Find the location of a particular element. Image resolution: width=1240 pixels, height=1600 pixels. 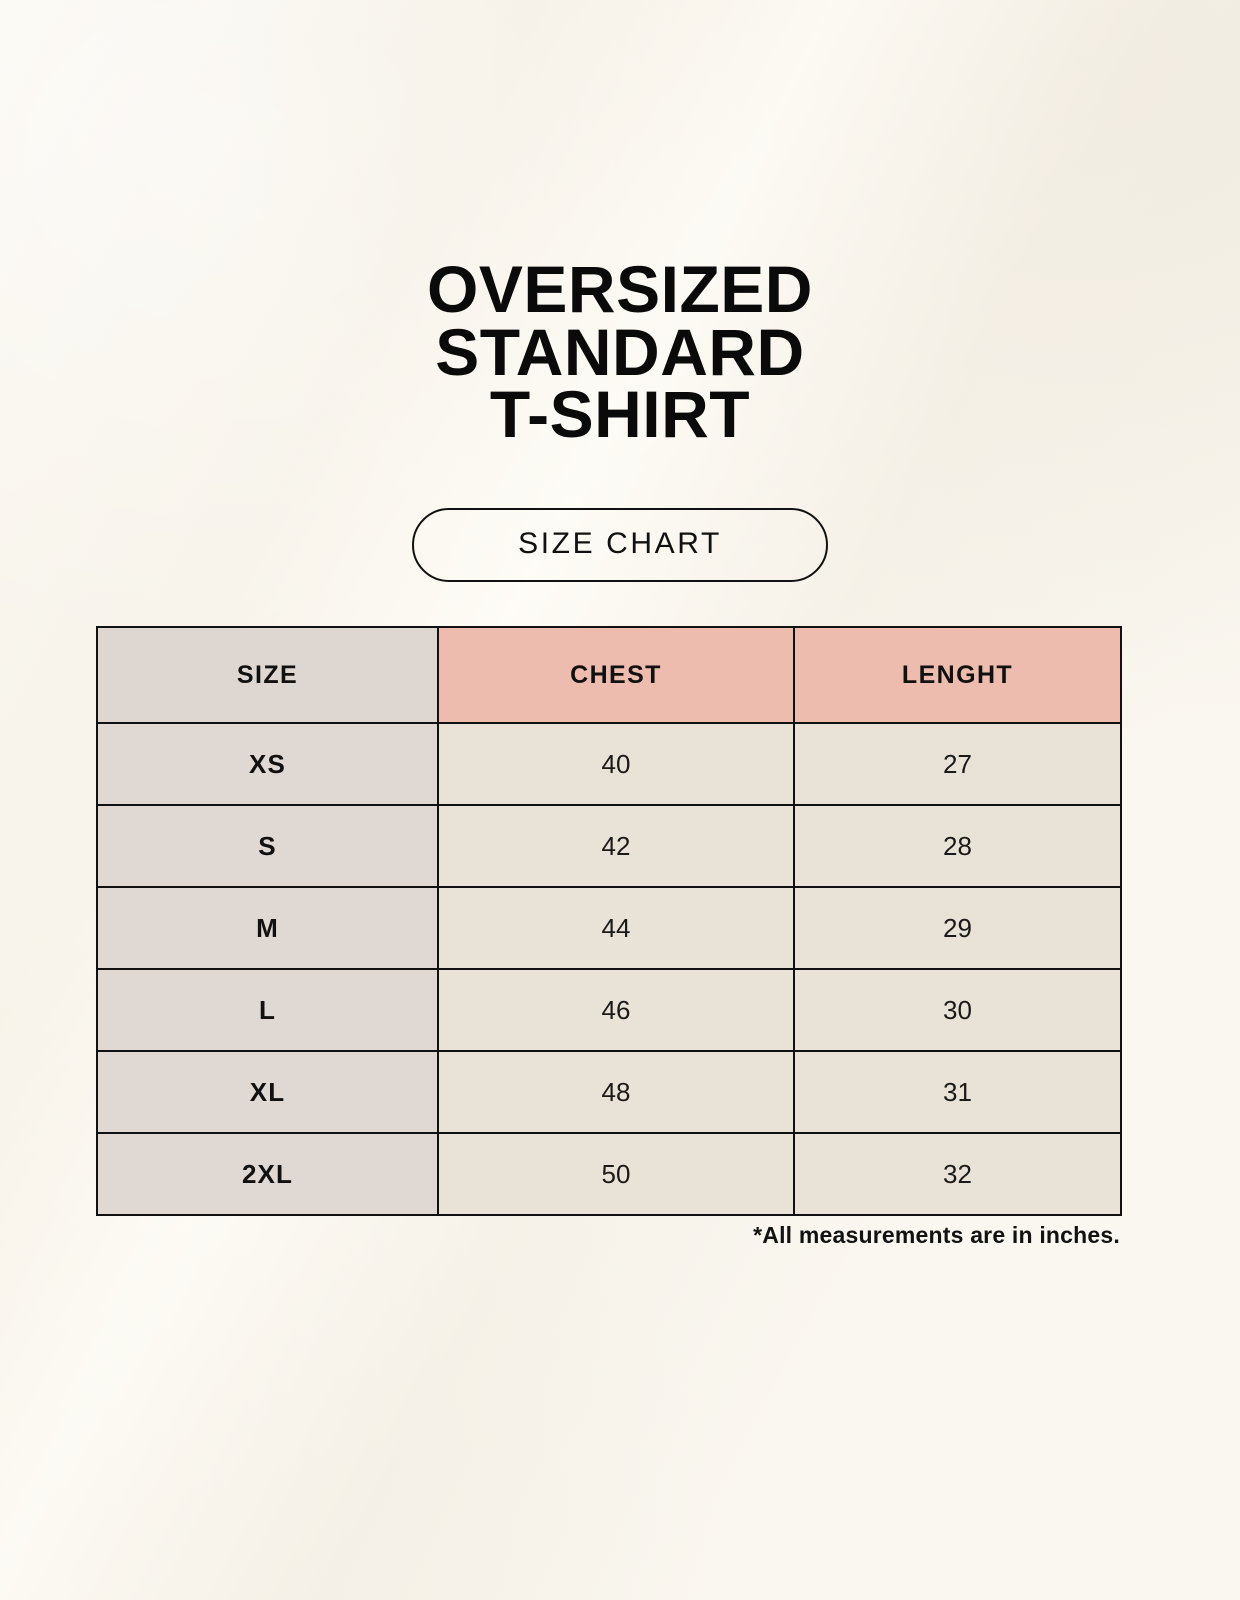

cell-chest-l: 46 is located at coordinates (616, 1010).